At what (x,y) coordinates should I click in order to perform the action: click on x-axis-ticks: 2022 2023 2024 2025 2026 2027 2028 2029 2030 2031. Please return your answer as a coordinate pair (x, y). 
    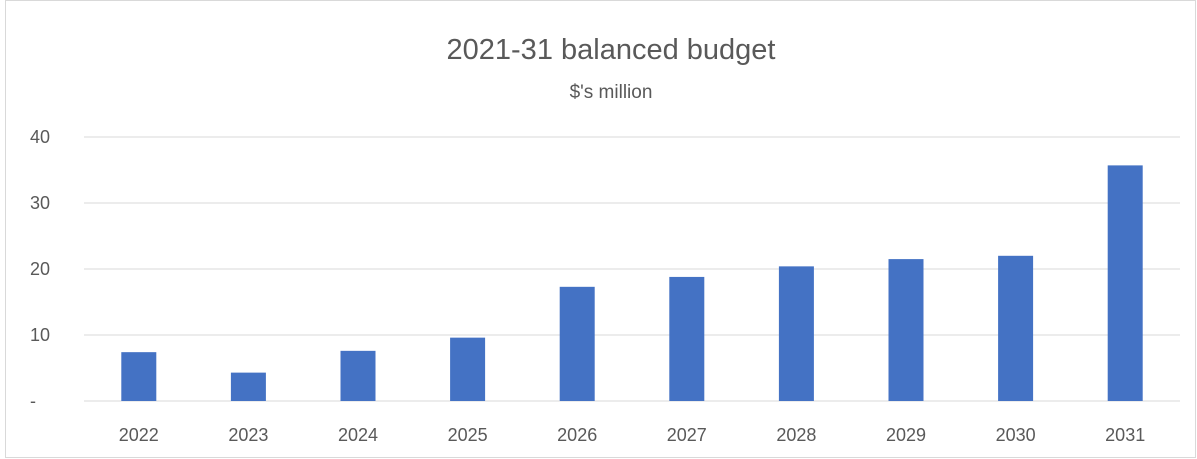
    Looking at the image, I should click on (632, 435).